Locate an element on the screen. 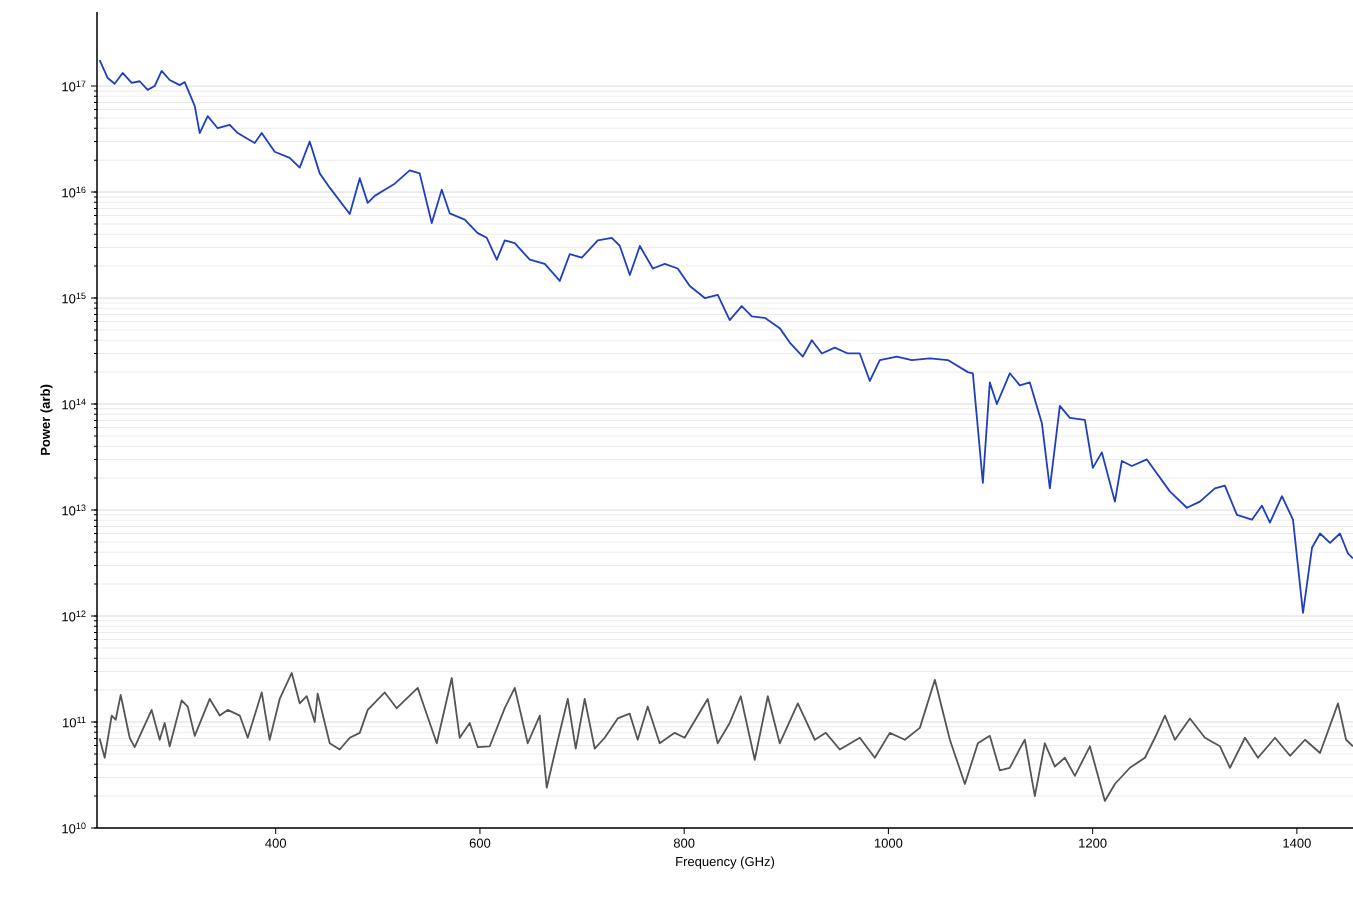 This screenshot has height=913, width=1353. y-tick-label: 10$^{10}$ is located at coordinates (74, 828).